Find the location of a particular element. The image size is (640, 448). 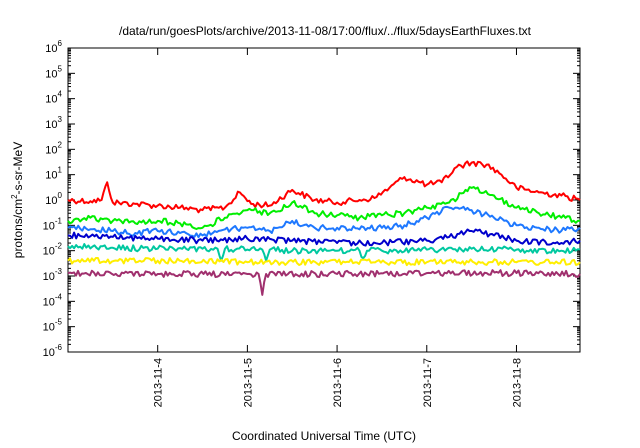

x-tick-label: 2013-11-7 is located at coordinates (428, 382).